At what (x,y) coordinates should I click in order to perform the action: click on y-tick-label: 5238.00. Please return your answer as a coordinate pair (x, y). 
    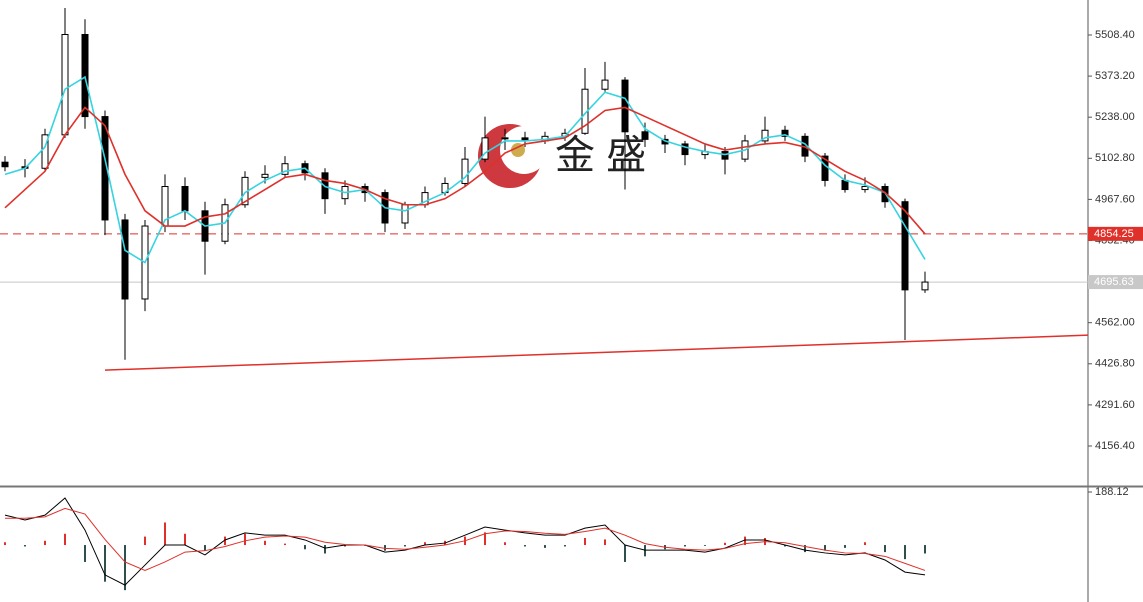
    Looking at the image, I should click on (1115, 117).